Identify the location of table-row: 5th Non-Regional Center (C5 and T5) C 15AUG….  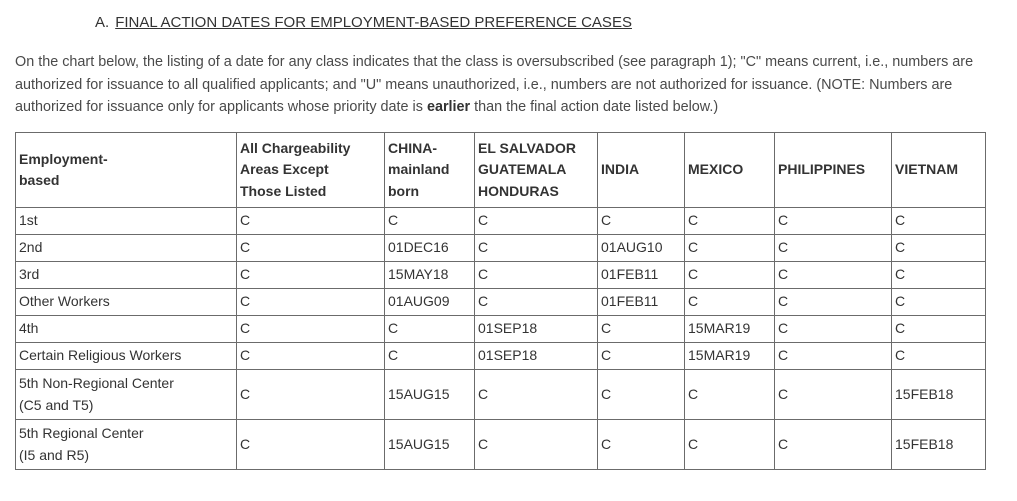
(500, 394).